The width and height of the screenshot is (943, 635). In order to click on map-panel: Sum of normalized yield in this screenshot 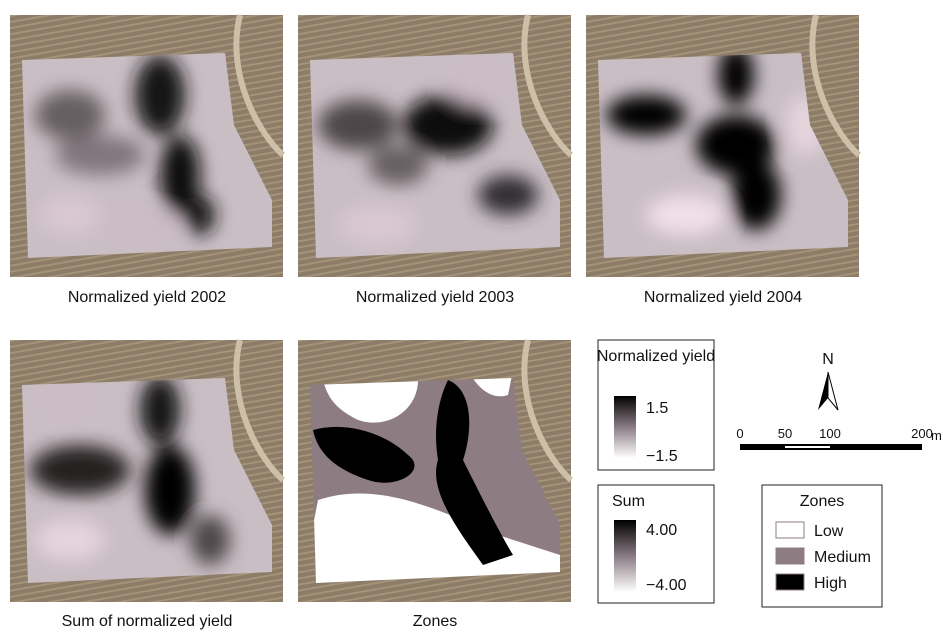, I will do `click(148, 484)`.